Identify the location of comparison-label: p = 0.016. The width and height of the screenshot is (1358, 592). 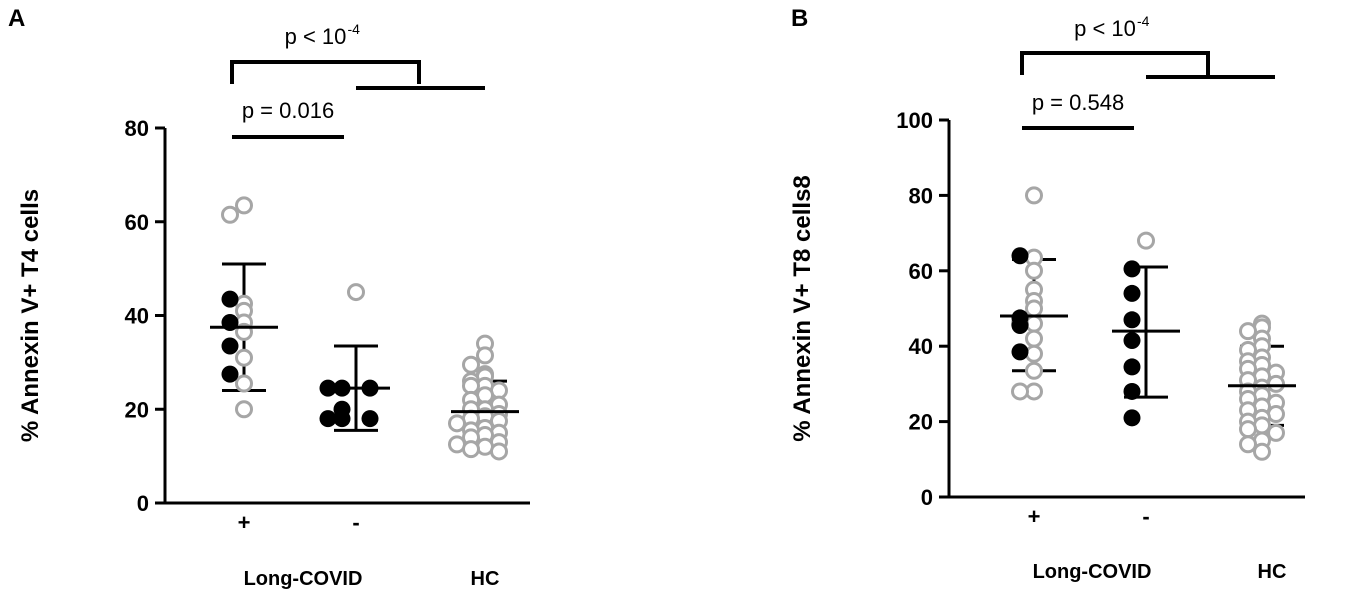
(288, 110).